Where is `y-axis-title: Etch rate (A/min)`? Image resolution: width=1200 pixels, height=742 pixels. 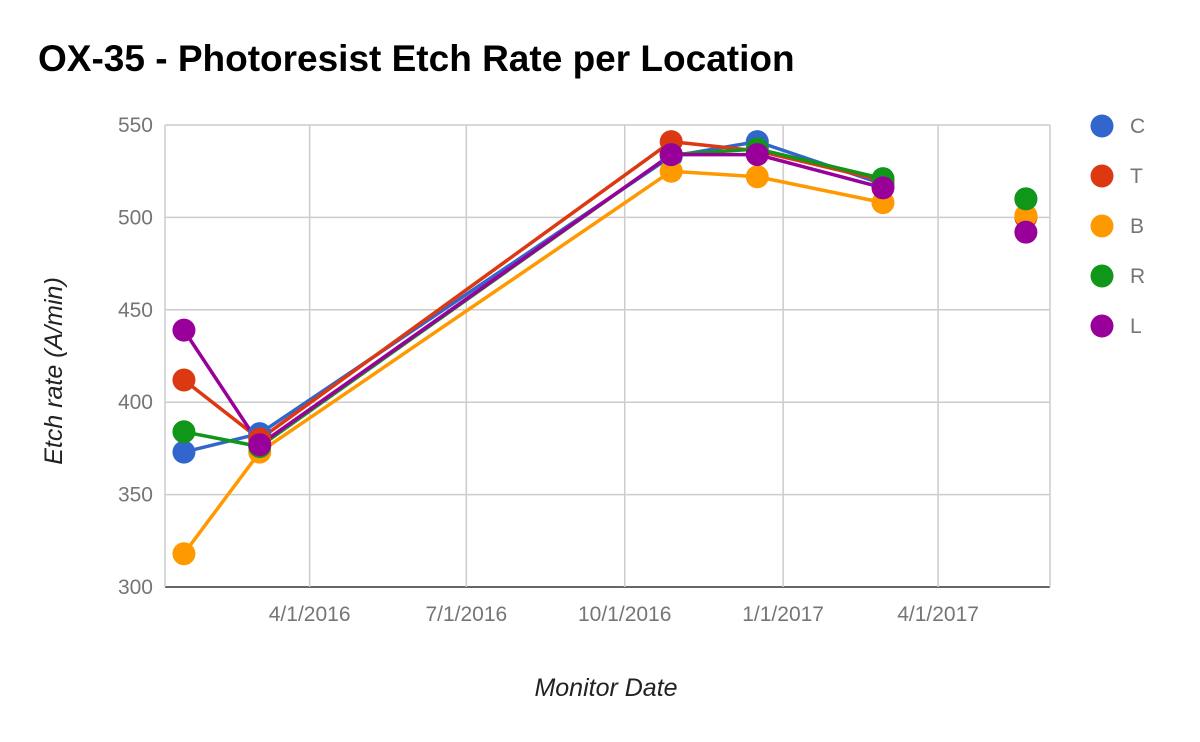 y-axis-title: Etch rate (A/min) is located at coordinates (54, 371).